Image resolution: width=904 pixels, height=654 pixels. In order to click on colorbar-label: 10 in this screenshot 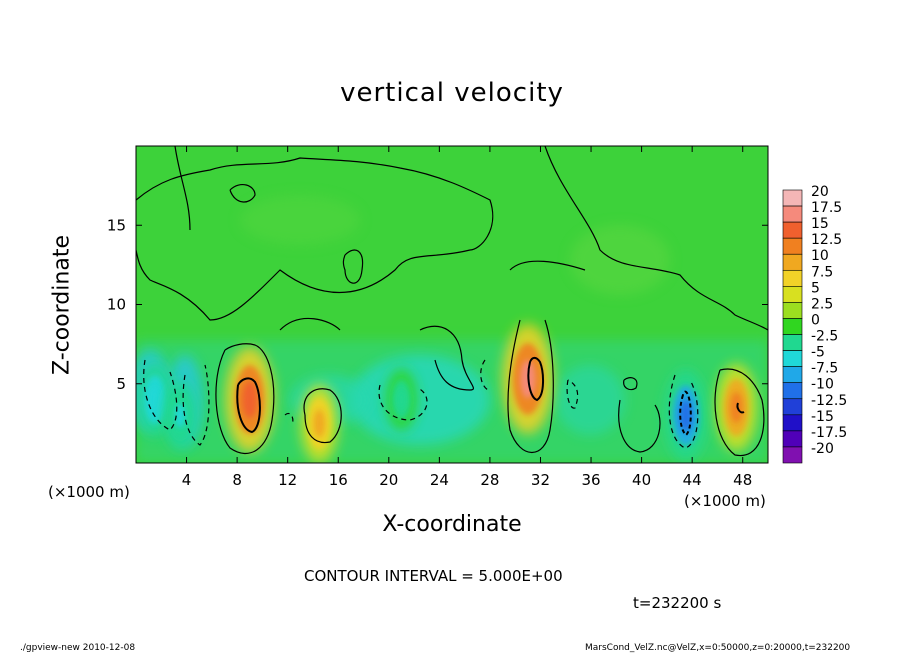, I will do `click(820, 256)`.